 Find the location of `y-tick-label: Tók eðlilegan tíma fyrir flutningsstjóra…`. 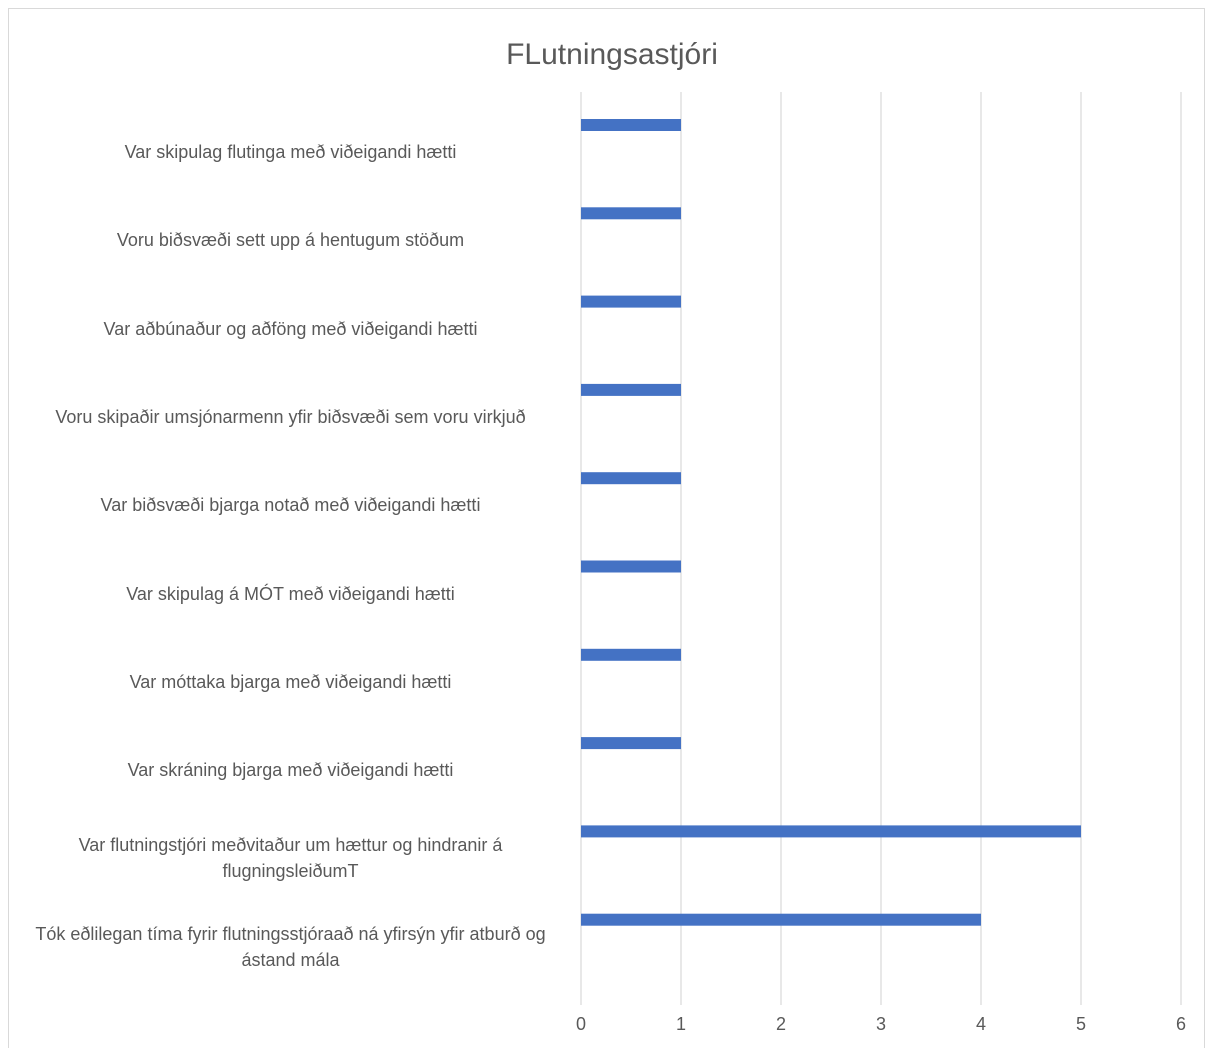

y-tick-label: Tók eðlilegan tíma fyrir flutningsstjóra… is located at coordinates (290, 946).